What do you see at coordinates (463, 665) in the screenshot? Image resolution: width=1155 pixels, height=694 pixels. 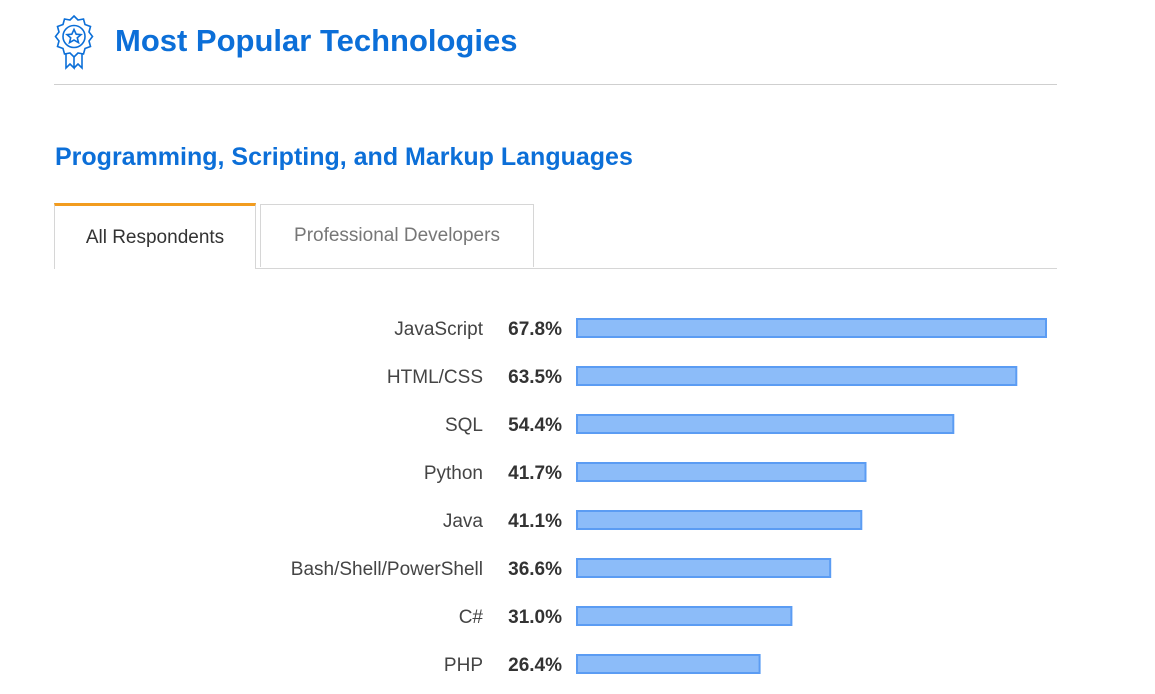 I see `category-label: PHP` at bounding box center [463, 665].